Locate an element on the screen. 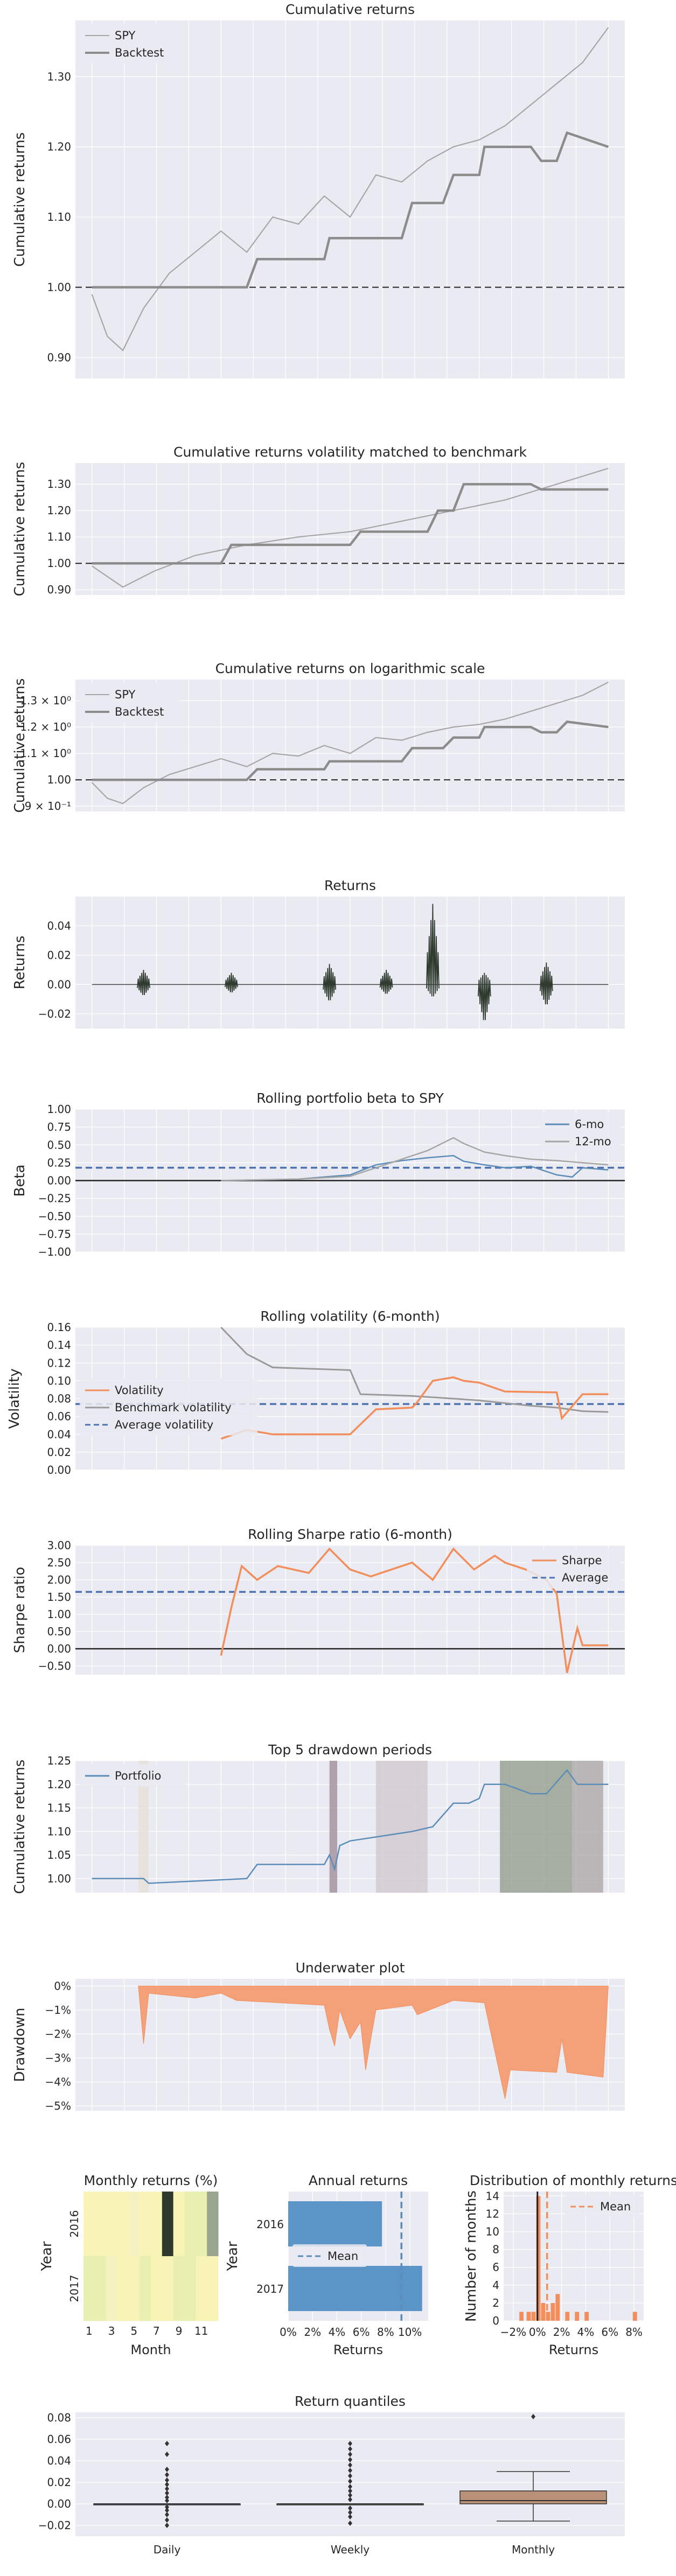 The width and height of the screenshot is (676, 2576). cum_vol_matched-ytick: 1.00 is located at coordinates (59, 563).